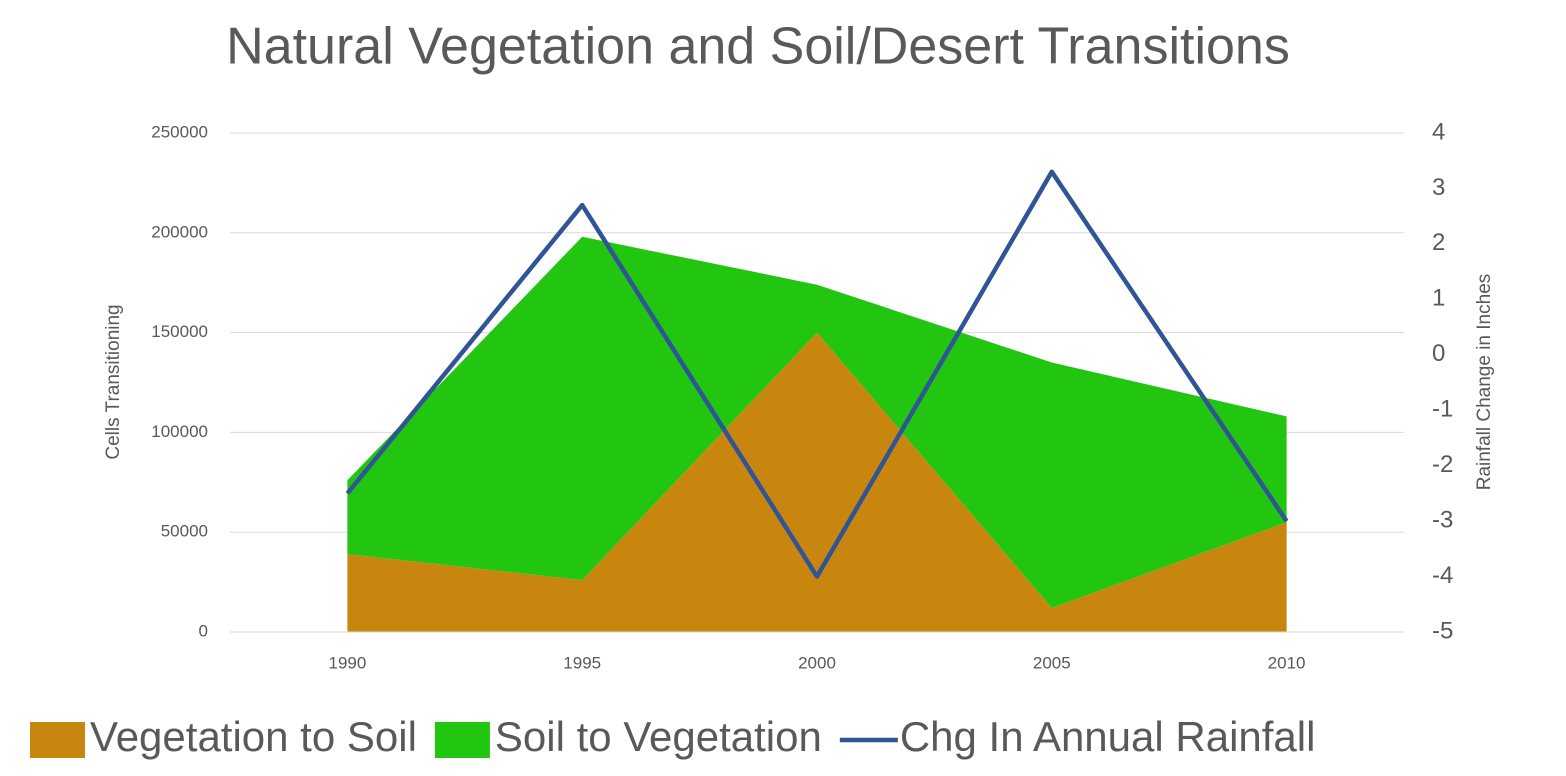  What do you see at coordinates (179, 331) in the screenshot?
I see `y-tick-label: 150000` at bounding box center [179, 331].